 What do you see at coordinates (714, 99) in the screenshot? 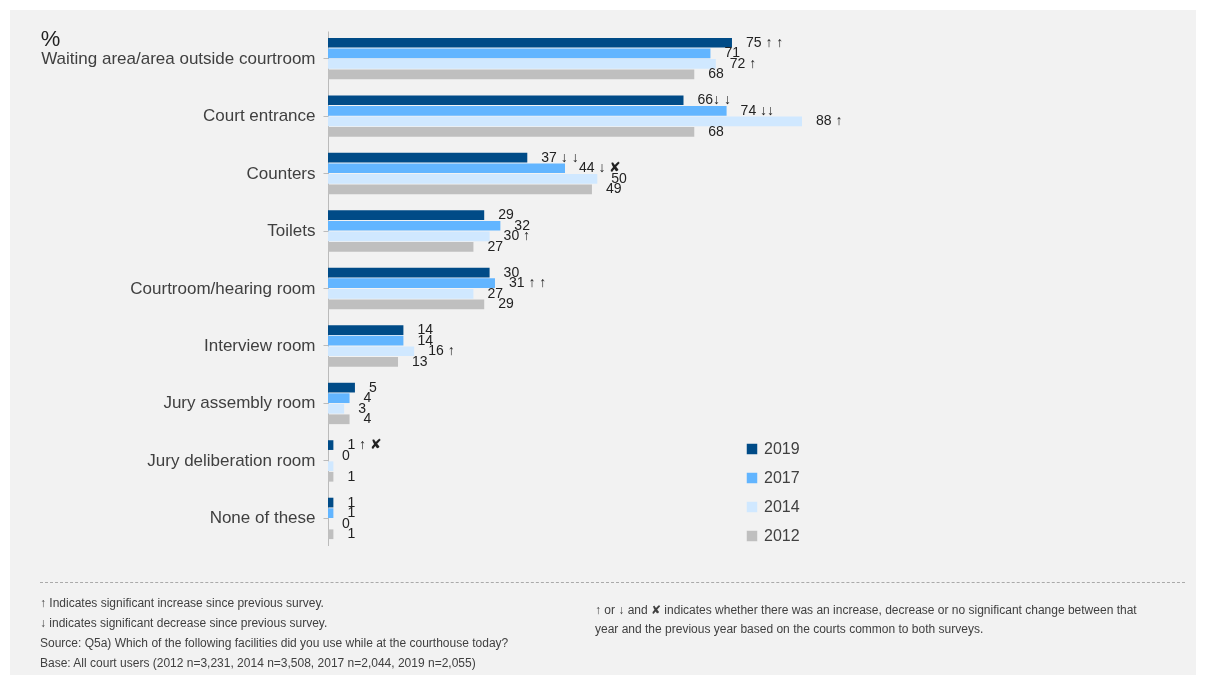
I see `data-label: 66↓ ↓` at bounding box center [714, 99].